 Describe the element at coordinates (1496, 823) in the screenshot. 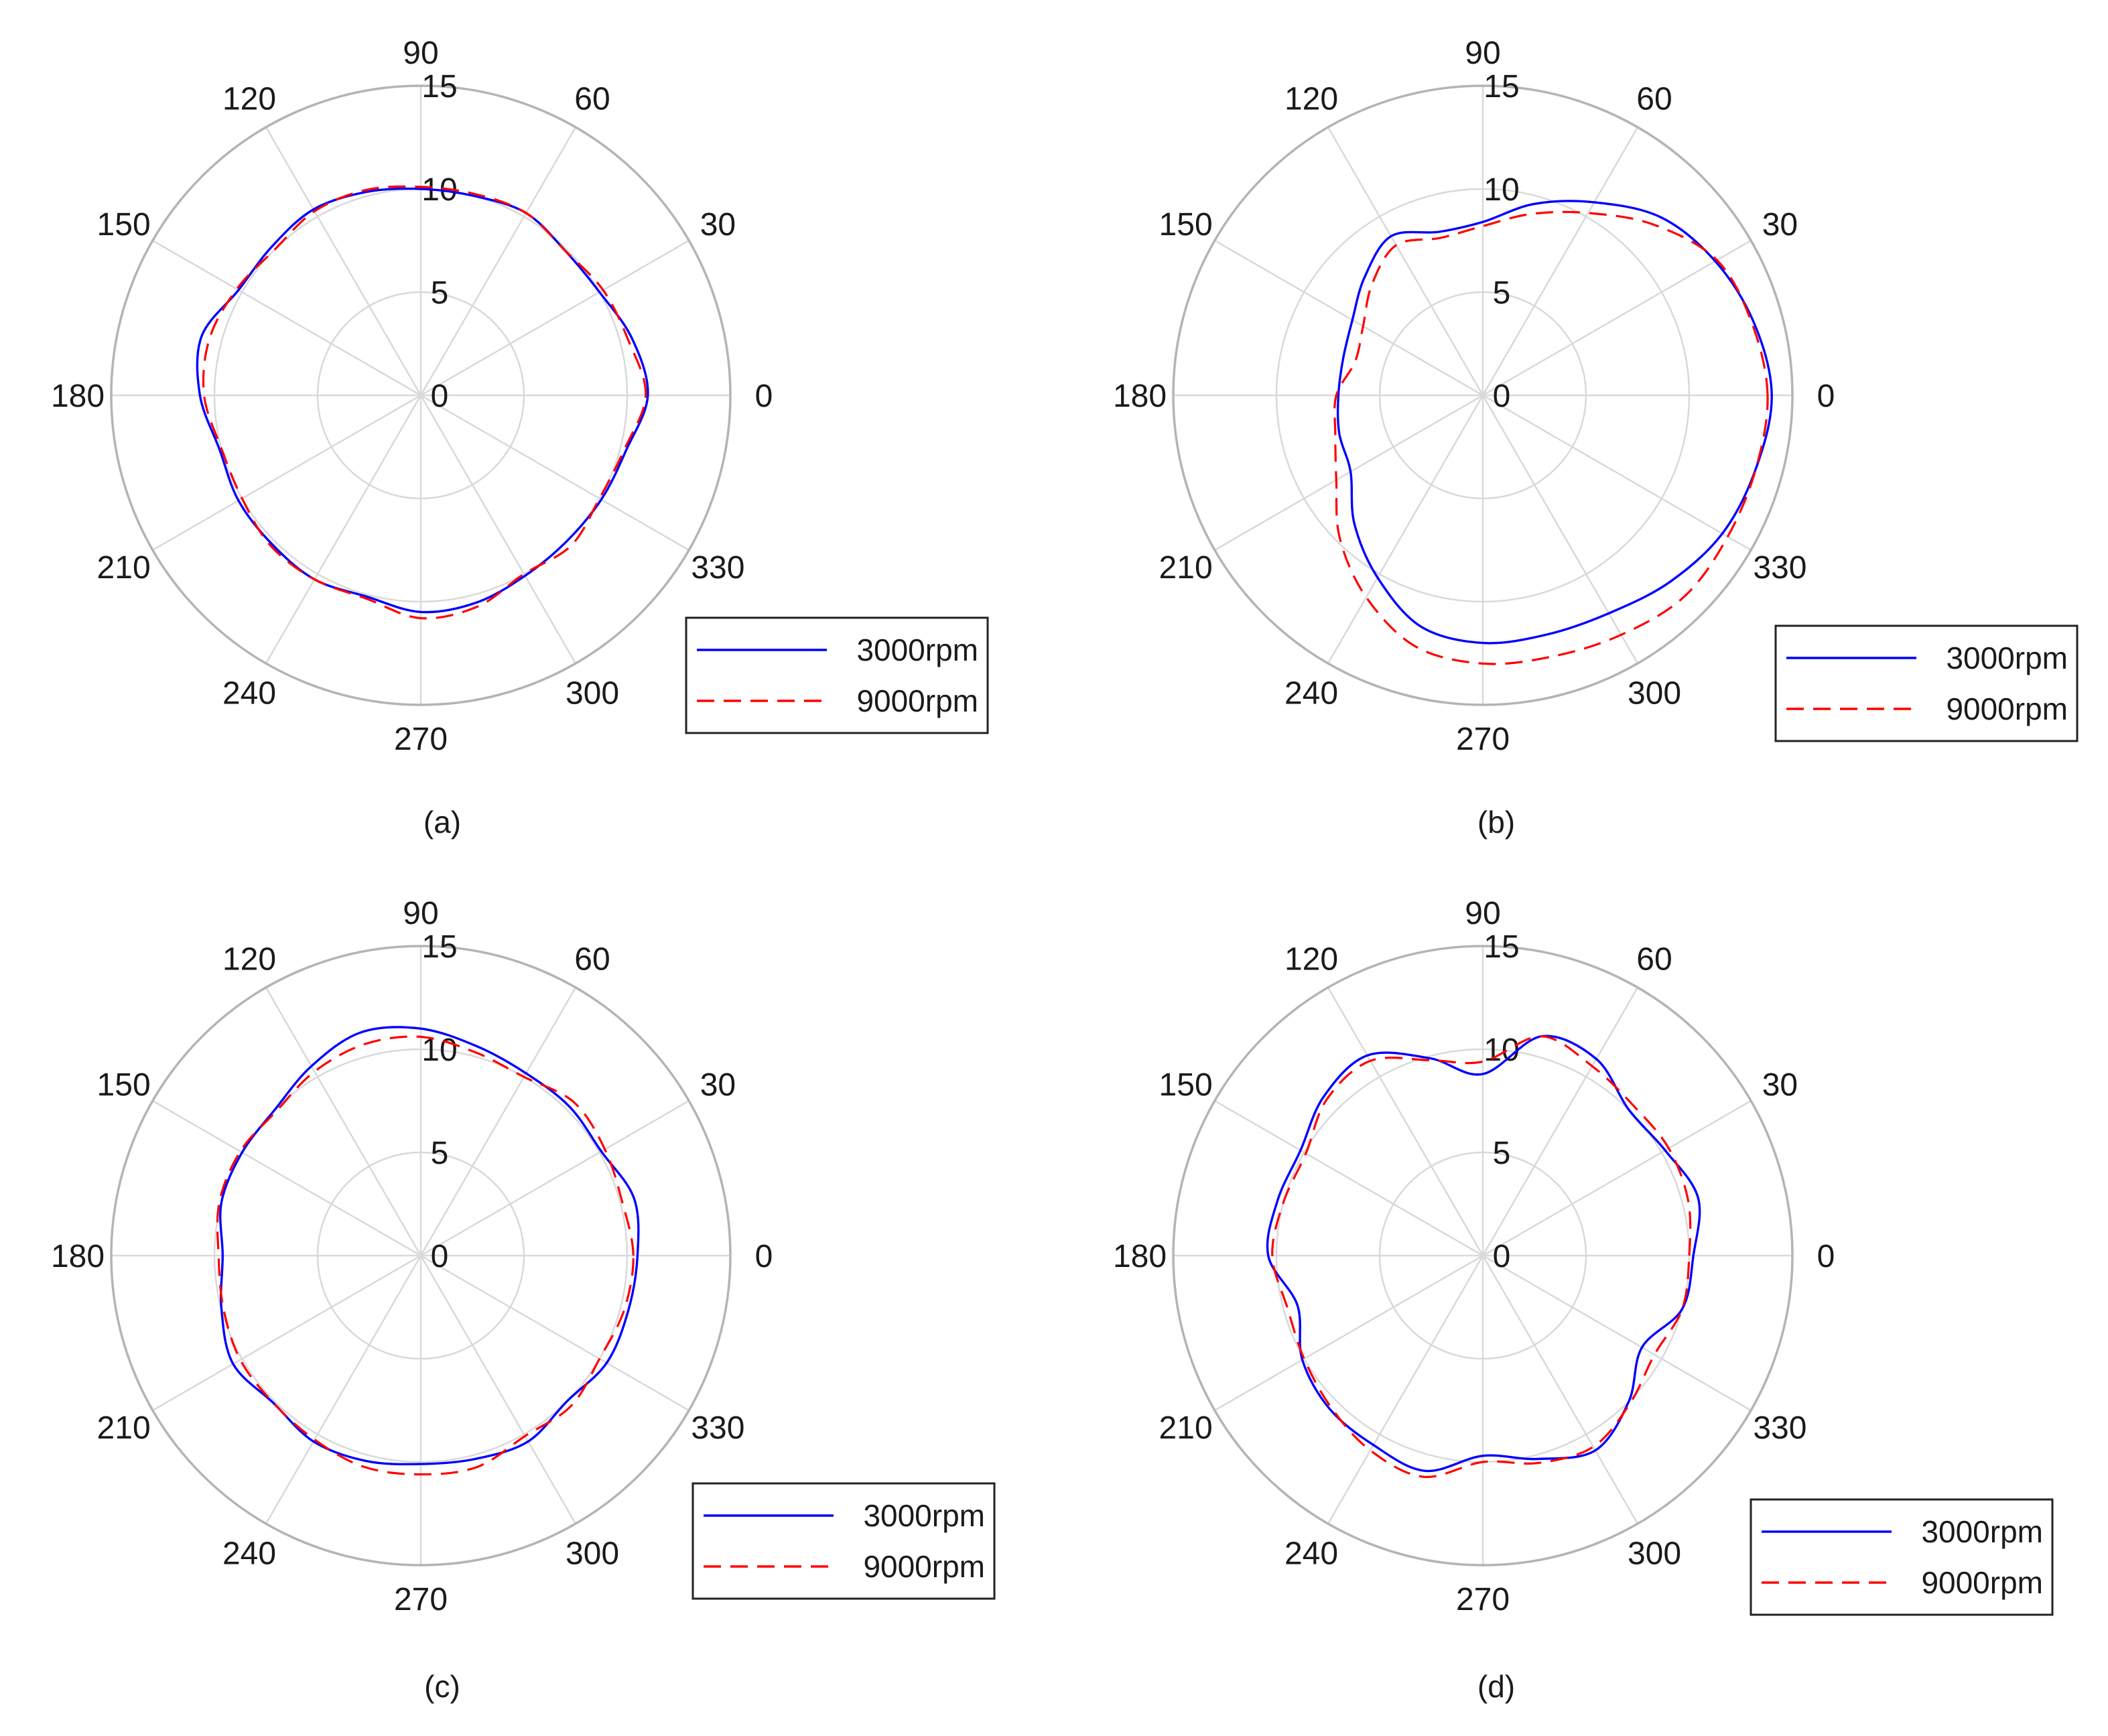

I see `caption-b: (b)` at that location.